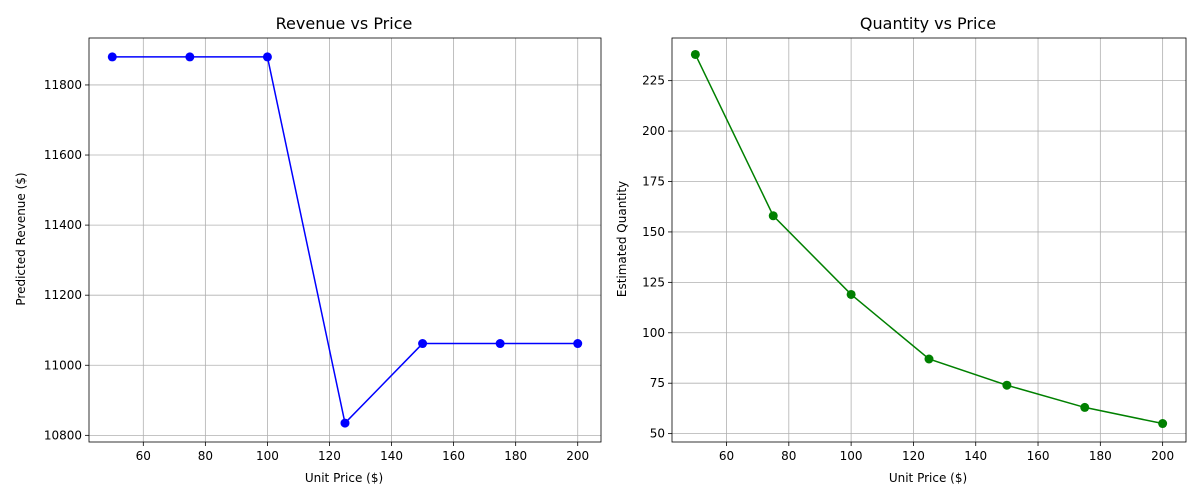 The width and height of the screenshot is (1200, 500). What do you see at coordinates (653, 131) in the screenshot?
I see `y-tick-label: 200` at bounding box center [653, 131].